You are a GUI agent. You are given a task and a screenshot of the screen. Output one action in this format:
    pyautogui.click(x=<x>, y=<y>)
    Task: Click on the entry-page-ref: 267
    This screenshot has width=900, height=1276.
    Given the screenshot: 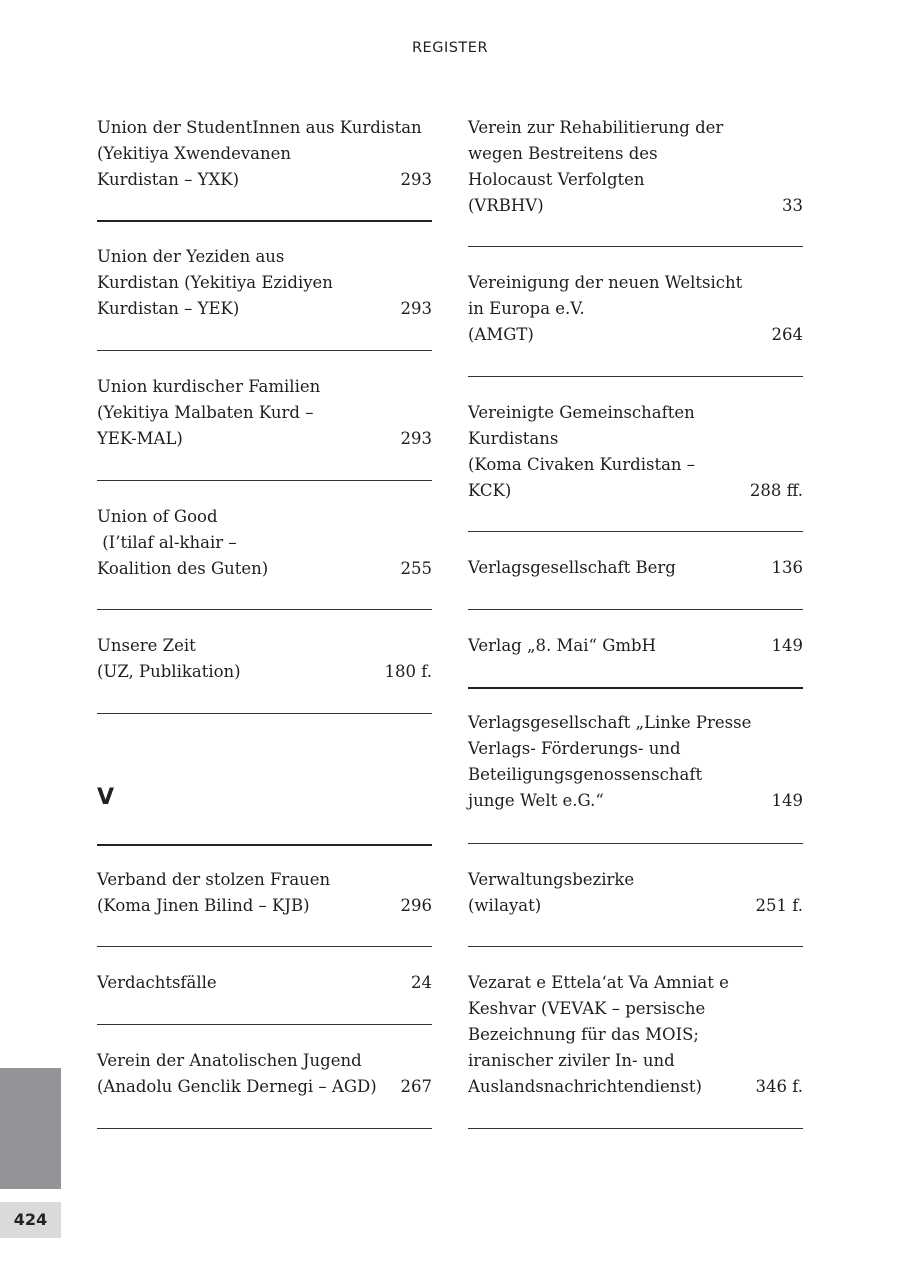 What is the action you would take?
    pyautogui.click(x=416, y=1086)
    